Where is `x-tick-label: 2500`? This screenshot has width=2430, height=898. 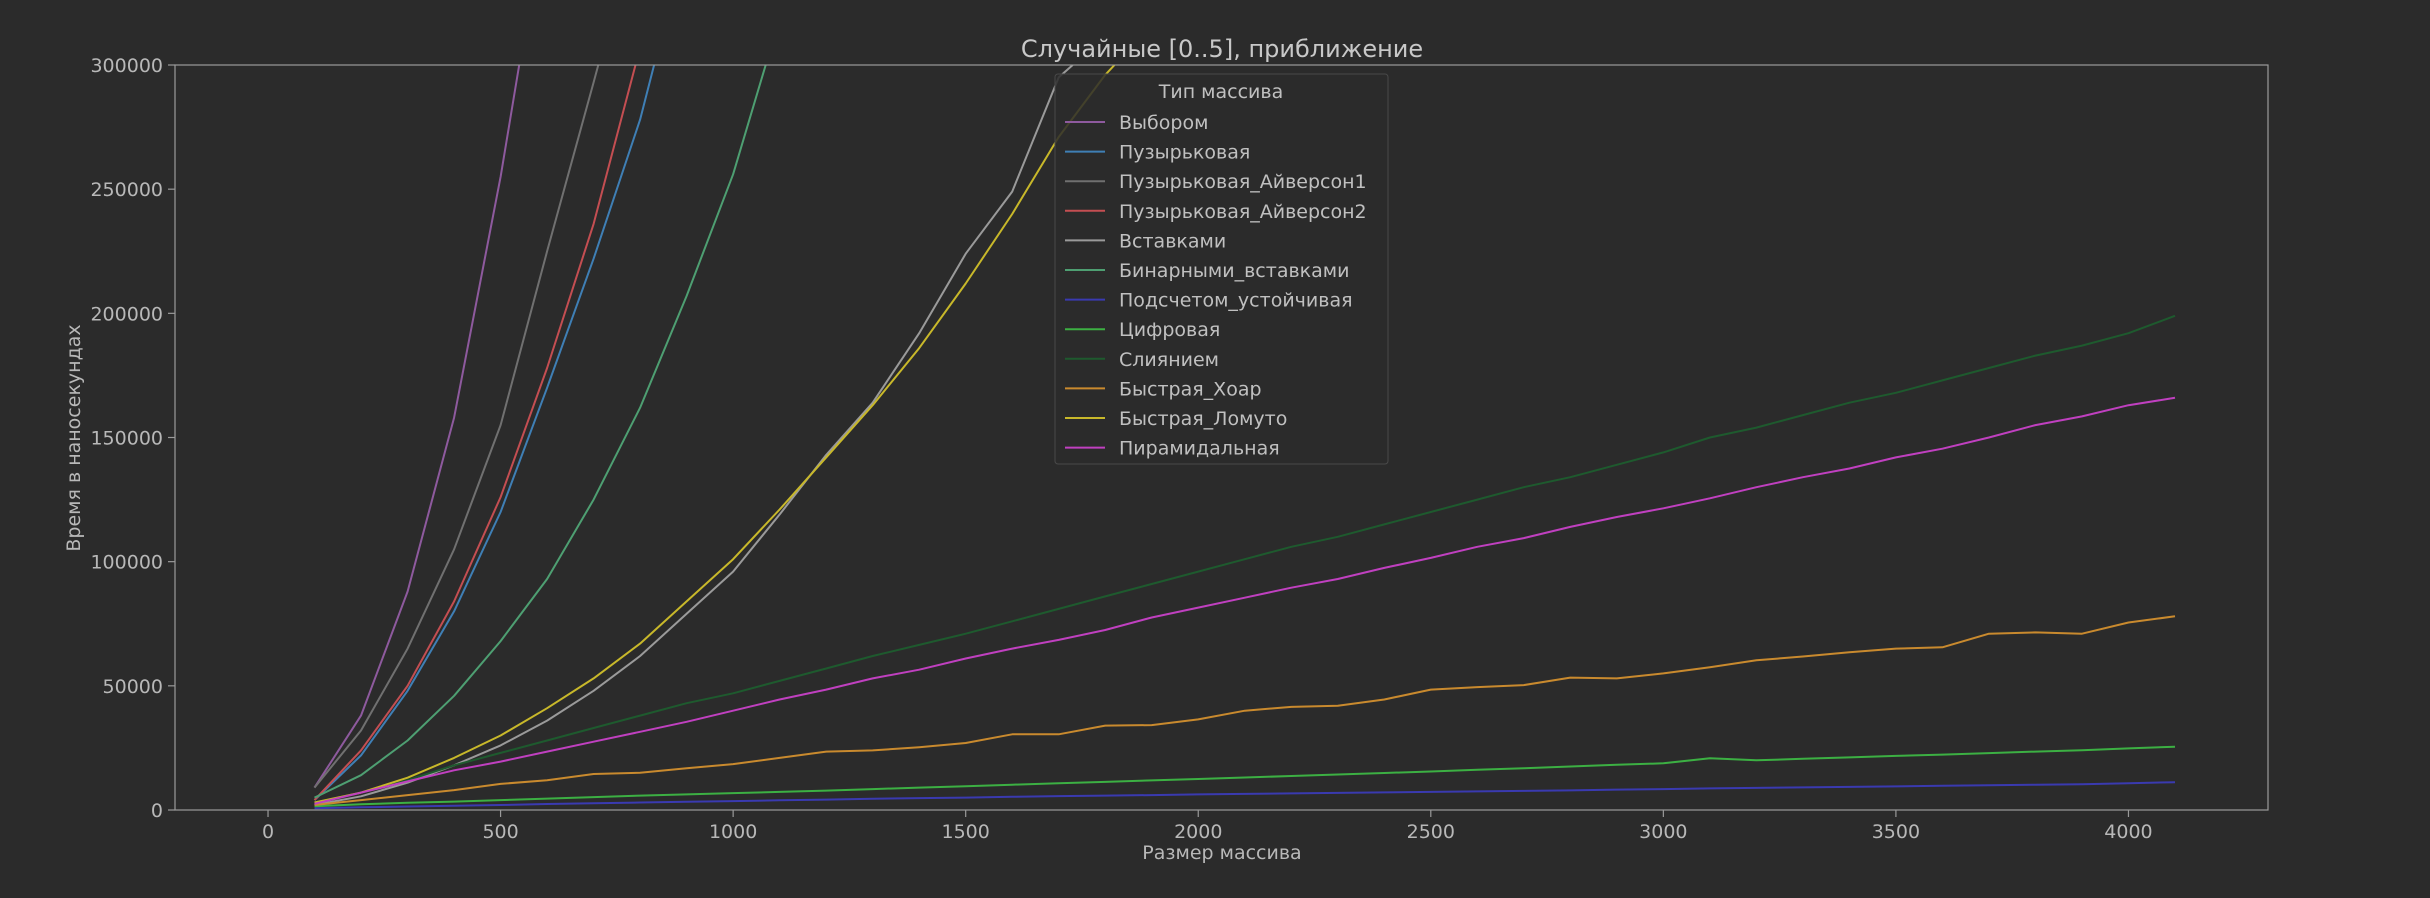 x-tick-label: 2500 is located at coordinates (1431, 832).